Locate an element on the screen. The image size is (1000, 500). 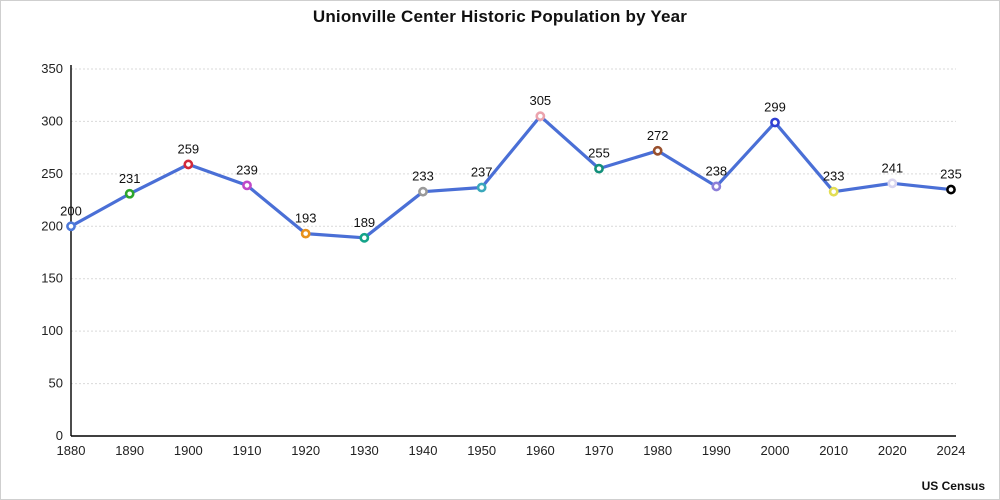
data-point-label: 231 is located at coordinates (130, 178).